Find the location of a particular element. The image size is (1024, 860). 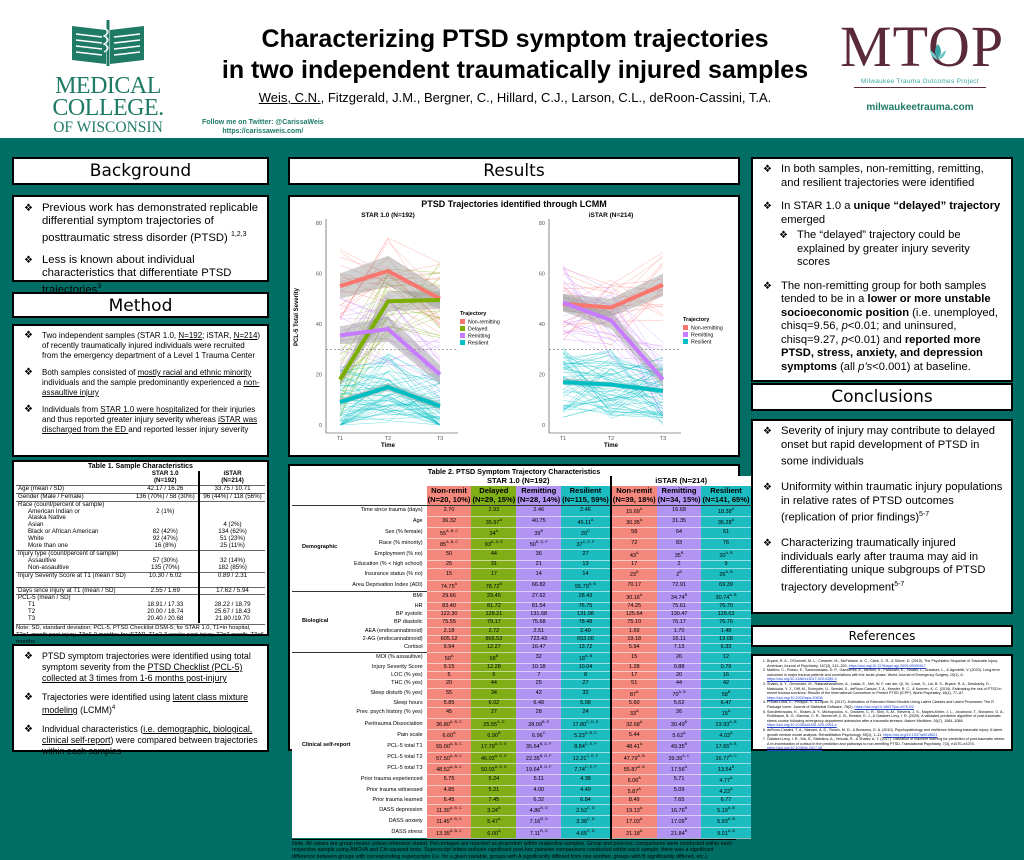

cell-value: 1.69 is located at coordinates (633, 632).